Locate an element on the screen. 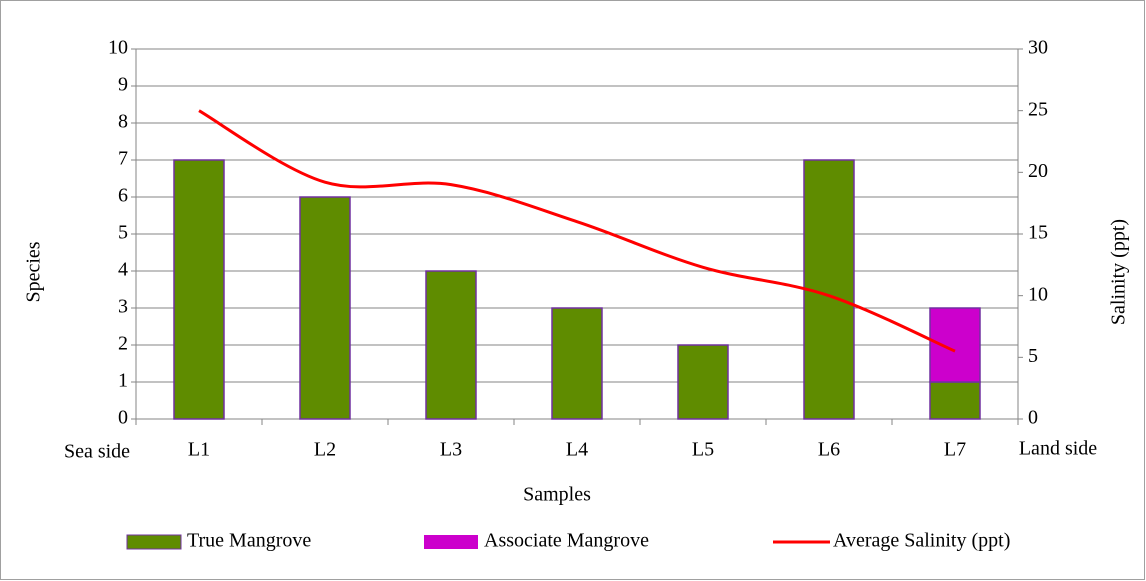 This screenshot has width=1146, height=581. x-axis-title: Samples is located at coordinates (557, 495).